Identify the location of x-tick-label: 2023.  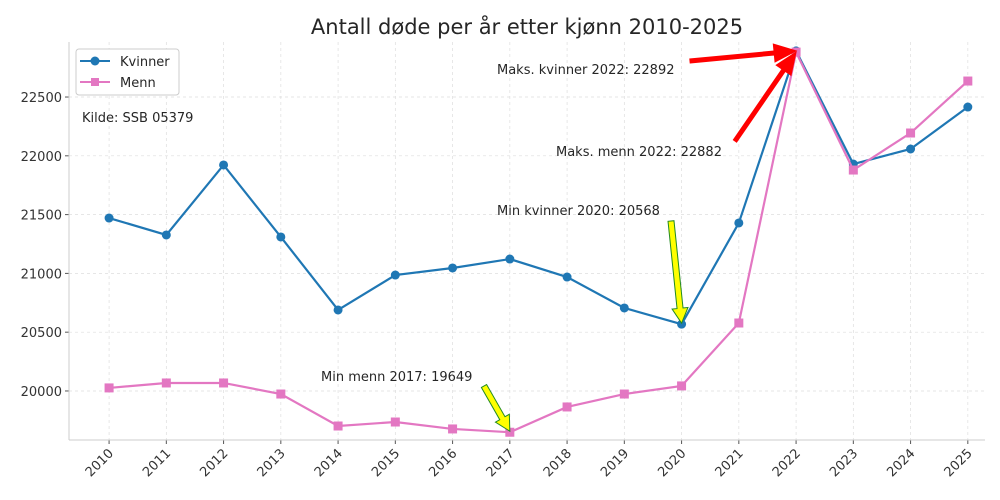
(844, 463).